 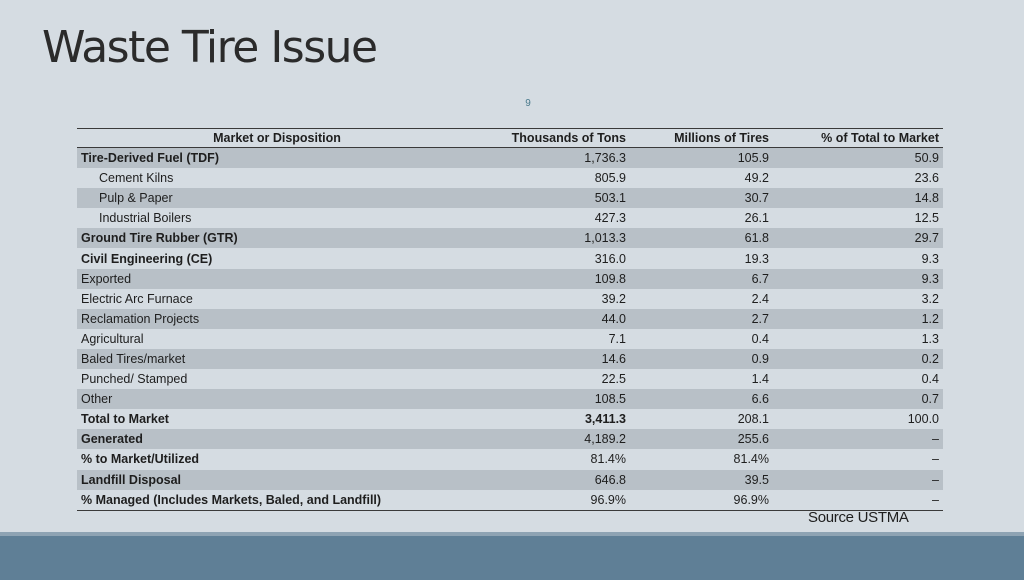 I want to click on table-row: Punched/ Stamped 22.5 1.4 0.4, so click(x=510, y=379).